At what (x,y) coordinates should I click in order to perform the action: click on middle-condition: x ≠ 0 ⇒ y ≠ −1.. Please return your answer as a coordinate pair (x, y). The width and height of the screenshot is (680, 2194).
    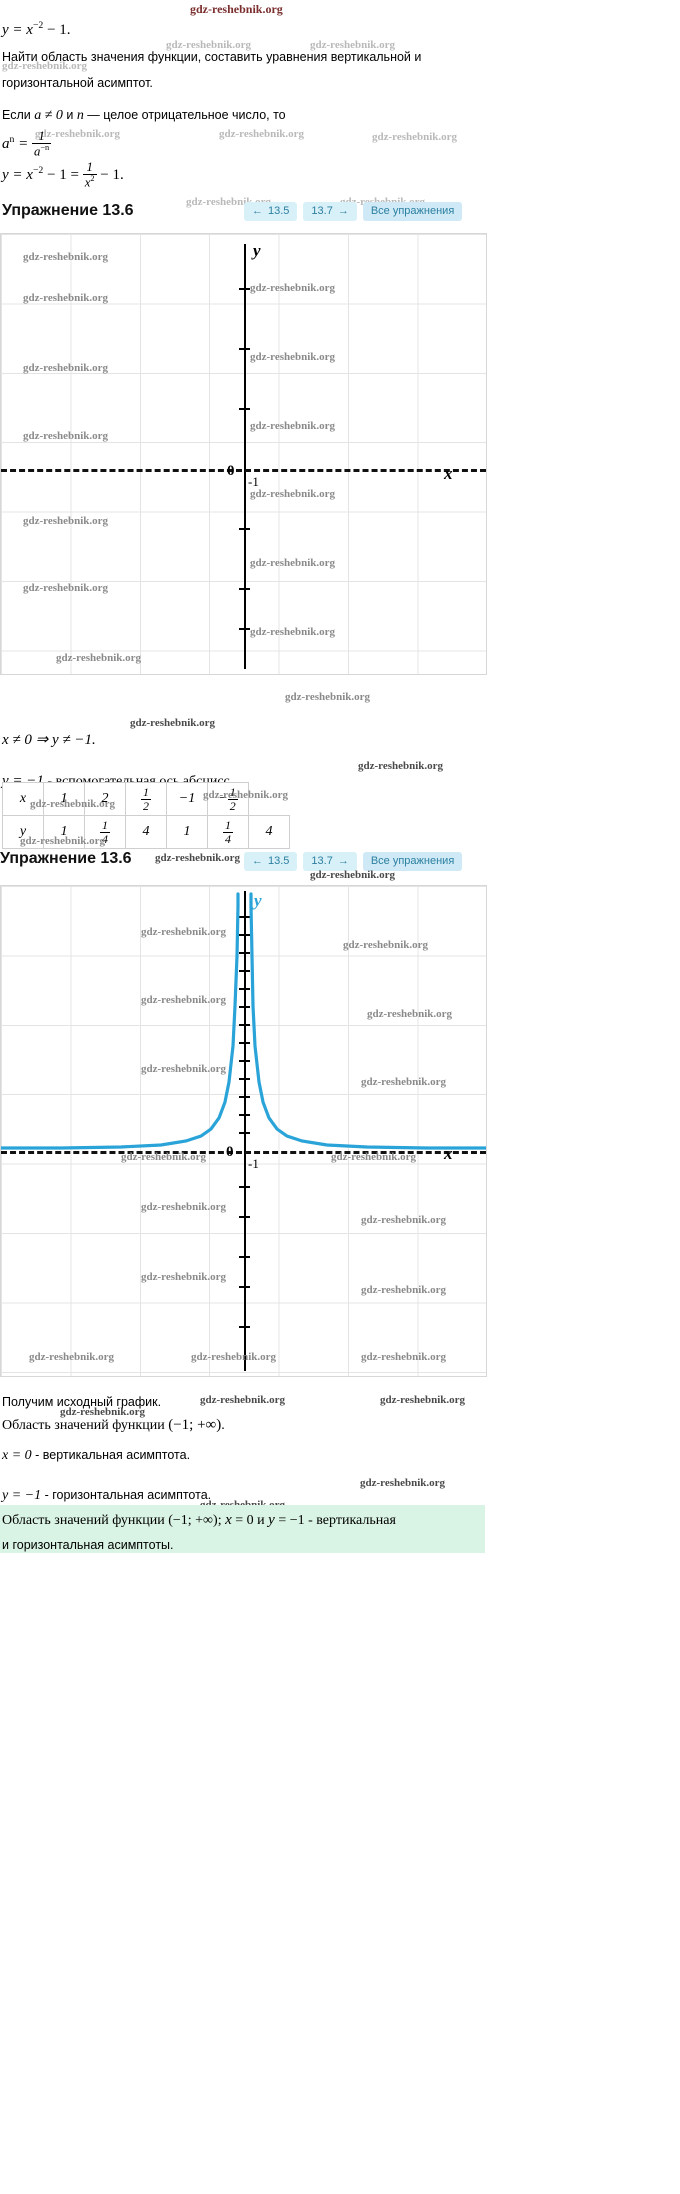
    Looking at the image, I should click on (49, 740).